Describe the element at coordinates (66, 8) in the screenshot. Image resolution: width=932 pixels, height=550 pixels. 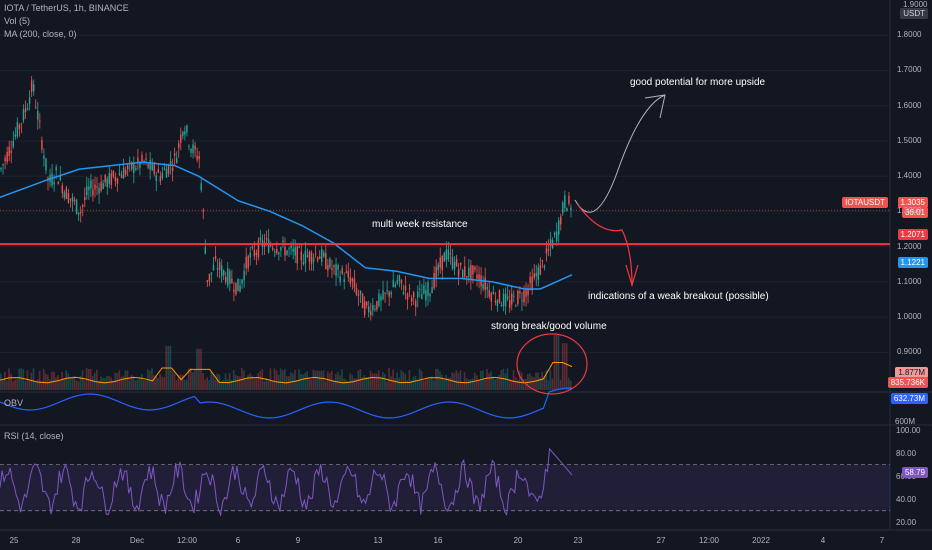
I see `symbol-legend: IOTA / TetherUS, 1h, BINANCE` at that location.